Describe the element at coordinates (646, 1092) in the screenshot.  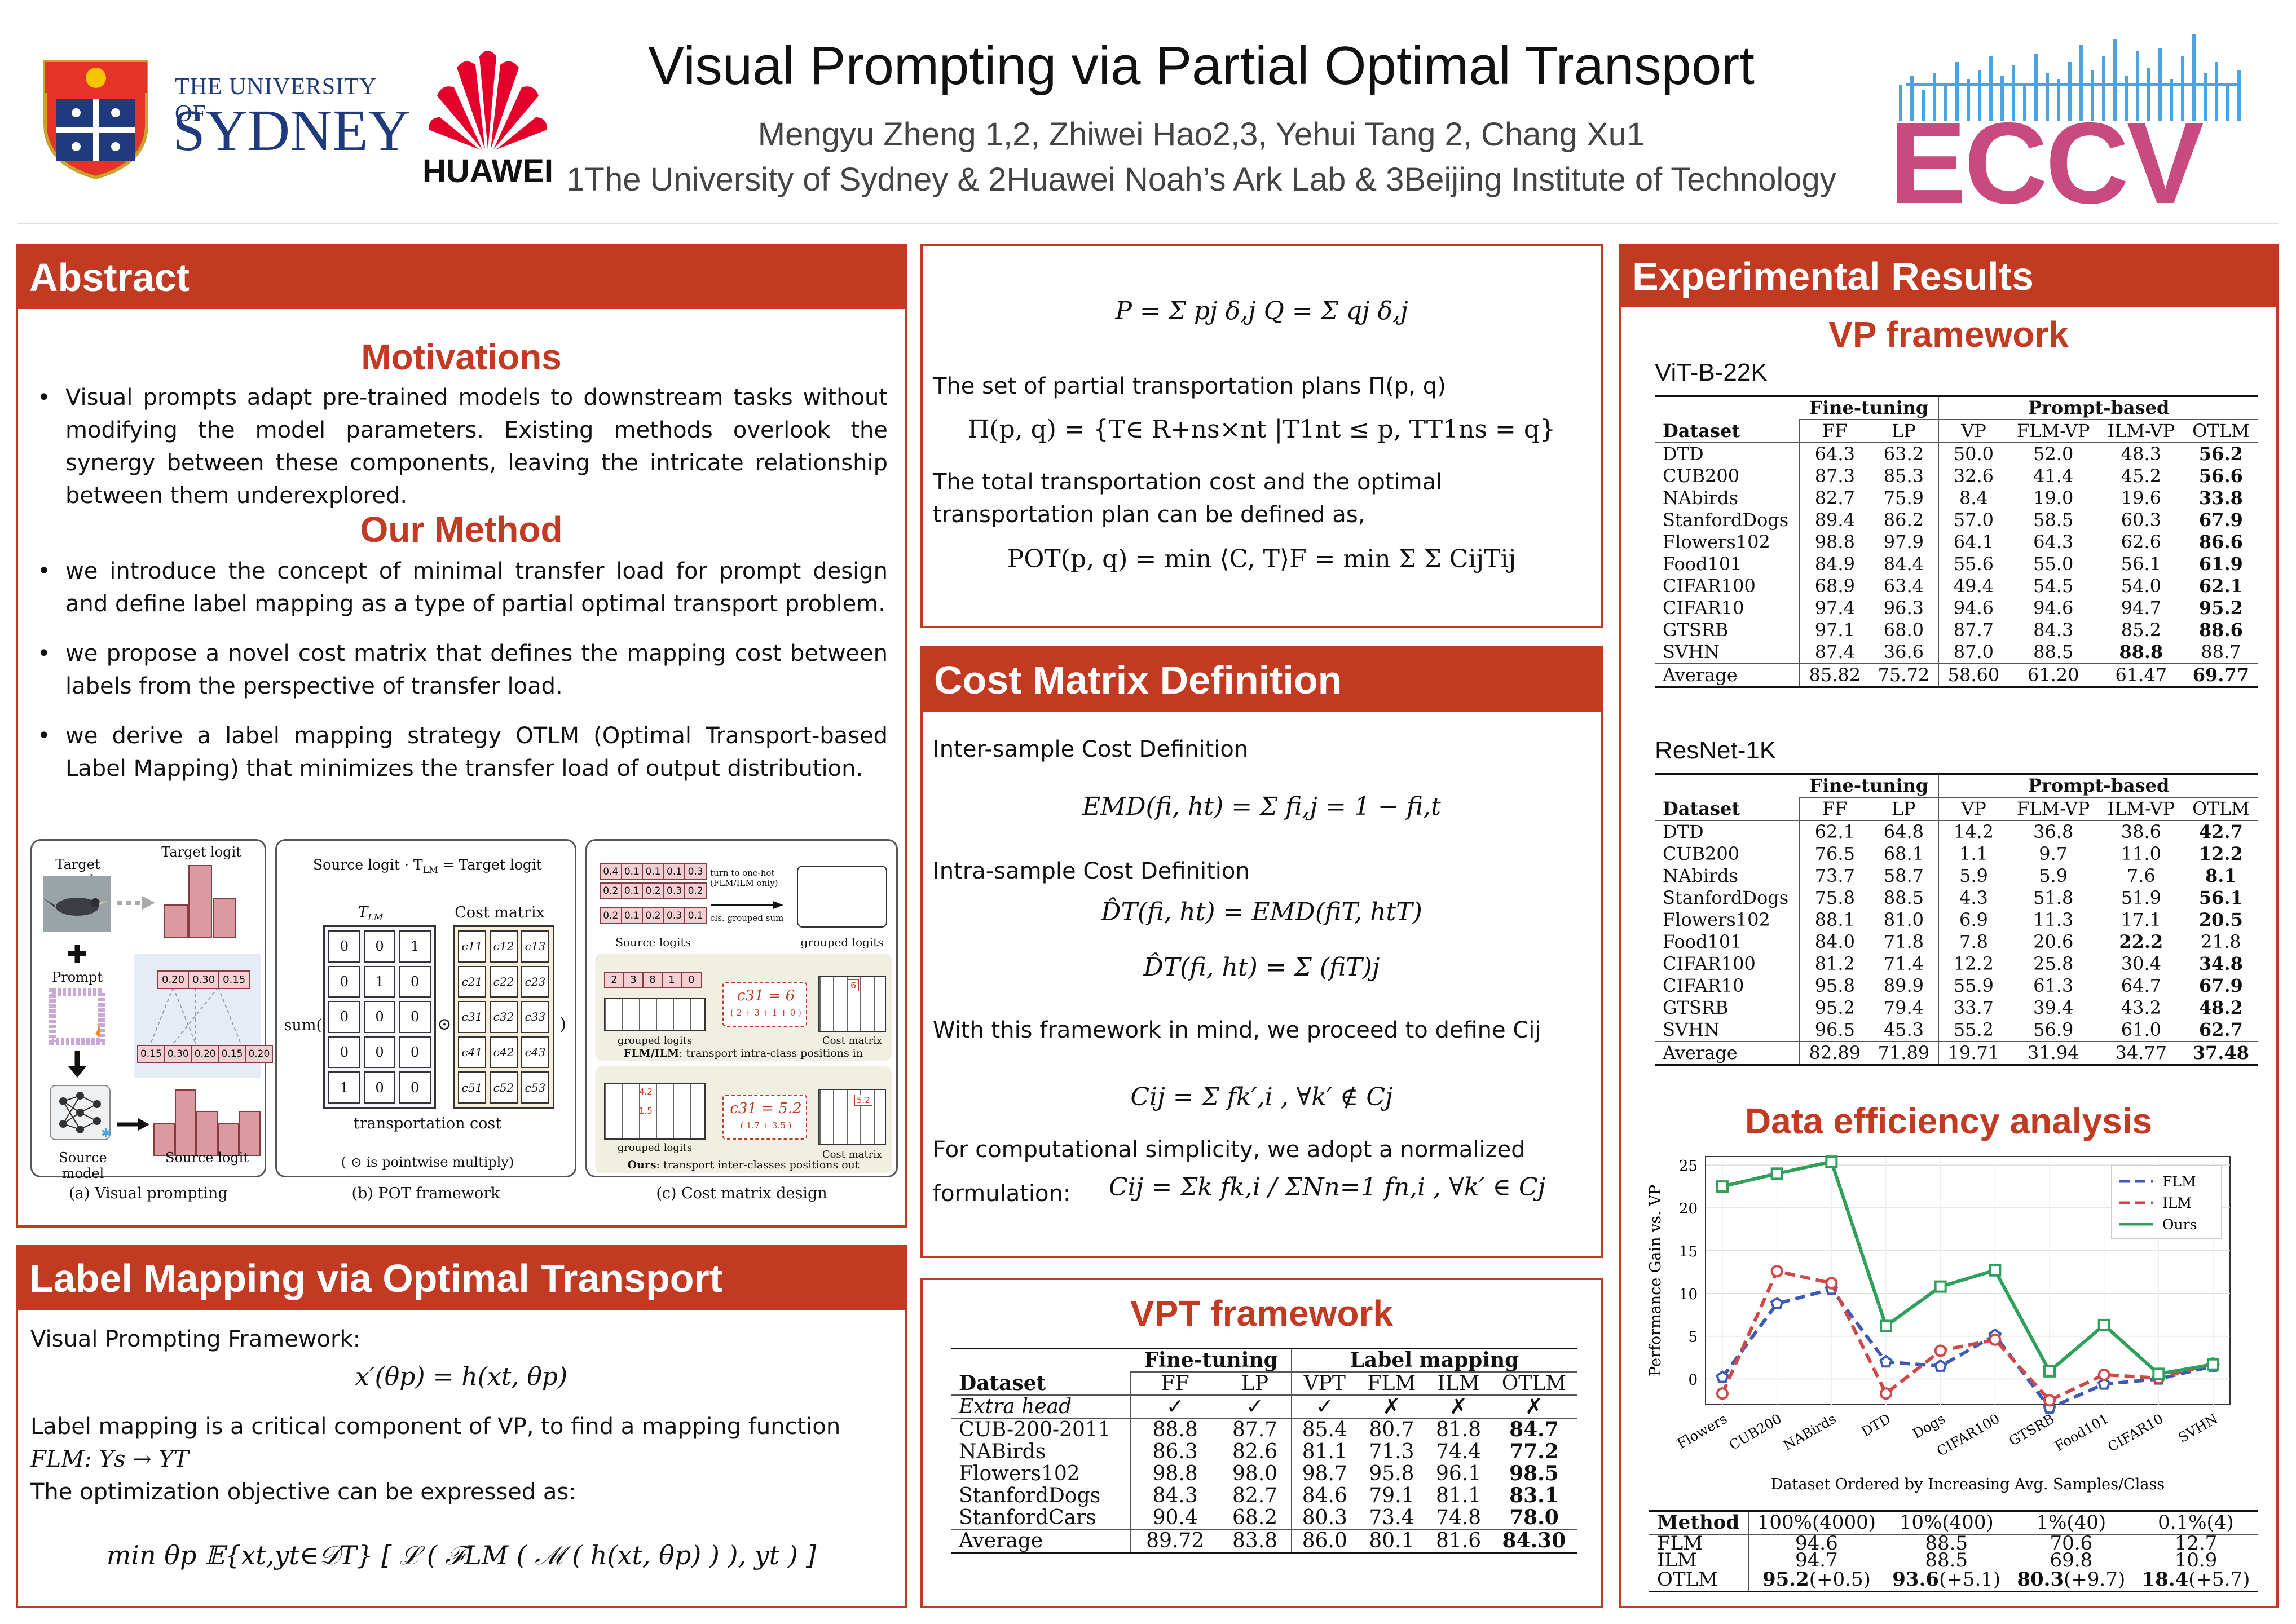
I see `c-val-42: 4.2` at that location.